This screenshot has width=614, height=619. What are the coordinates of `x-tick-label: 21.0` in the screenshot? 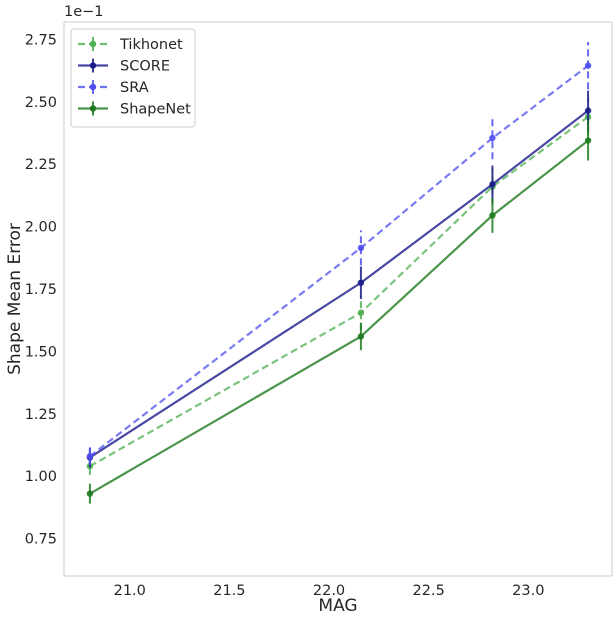 It's located at (130, 591).